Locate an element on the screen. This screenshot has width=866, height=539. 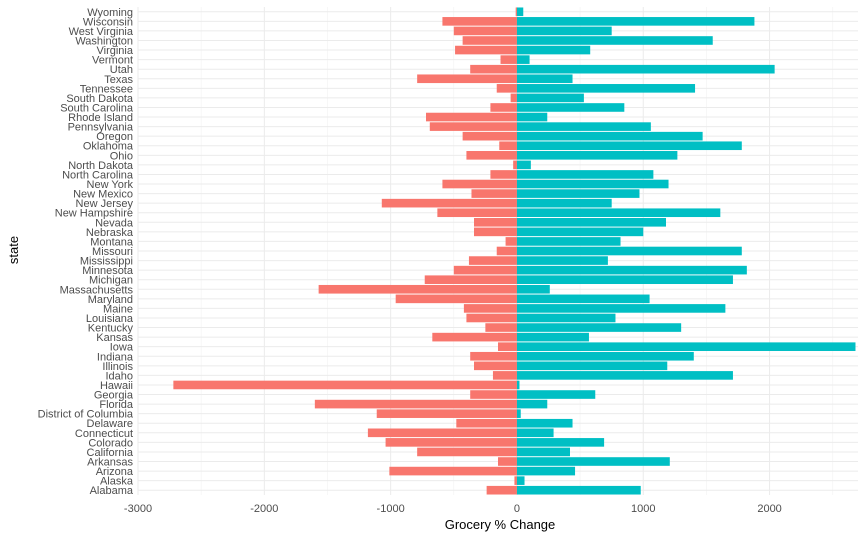
y-tick-label: California is located at coordinates (110, 453).